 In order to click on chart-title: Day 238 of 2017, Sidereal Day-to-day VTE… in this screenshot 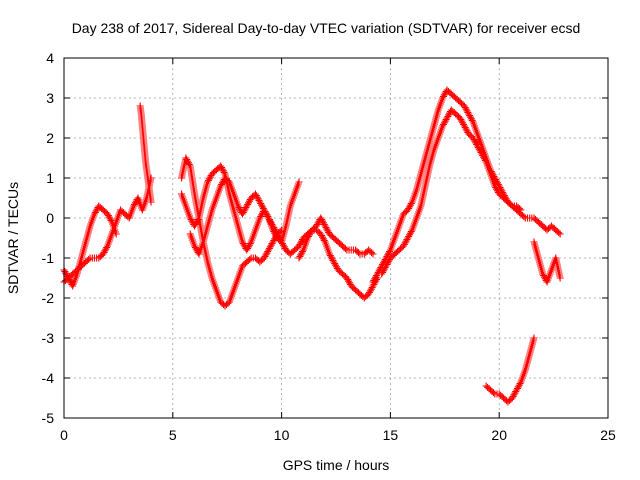, I will do `click(326, 28)`.